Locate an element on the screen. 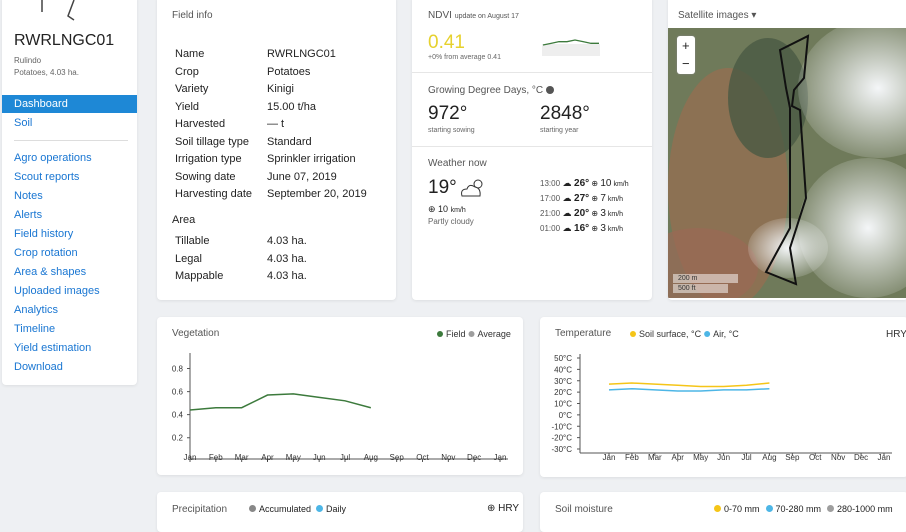  menu-item: Alerts is located at coordinates (28, 215).